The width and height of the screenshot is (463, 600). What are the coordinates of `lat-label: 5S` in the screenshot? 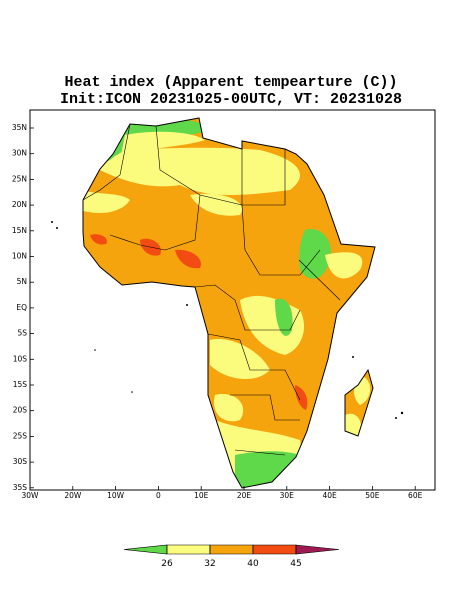 It's located at (22, 333).